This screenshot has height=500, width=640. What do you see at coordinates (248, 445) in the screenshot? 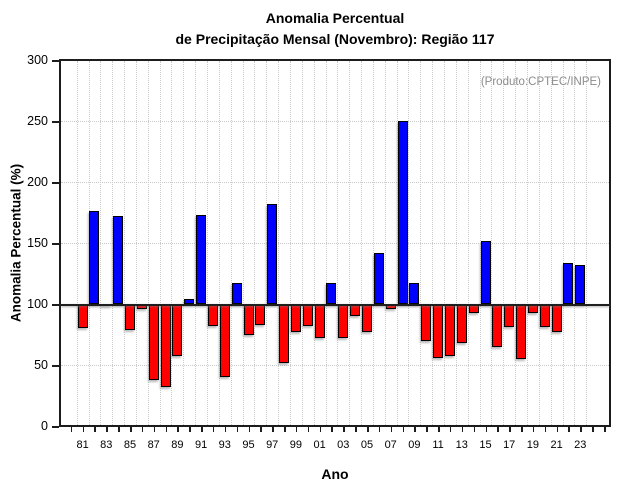
I see `x-tick-label-1995: 95` at bounding box center [248, 445].